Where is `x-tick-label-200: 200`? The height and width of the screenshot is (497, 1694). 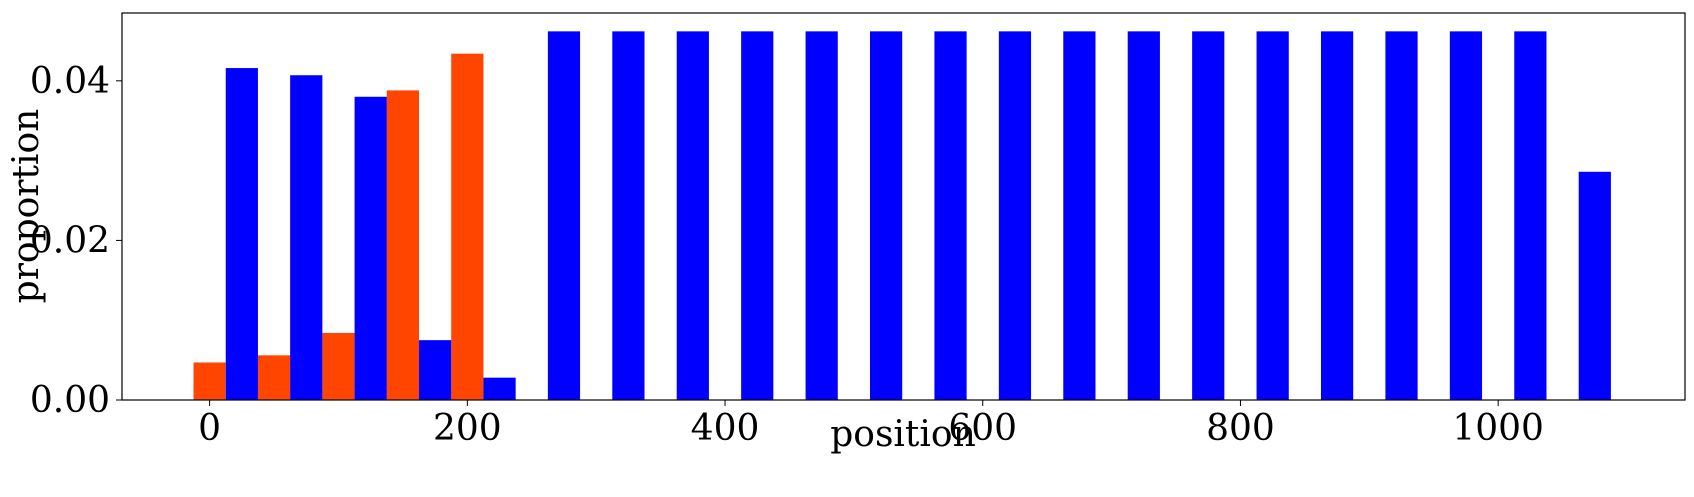
x-tick-label-200: 200 is located at coordinates (467, 428).